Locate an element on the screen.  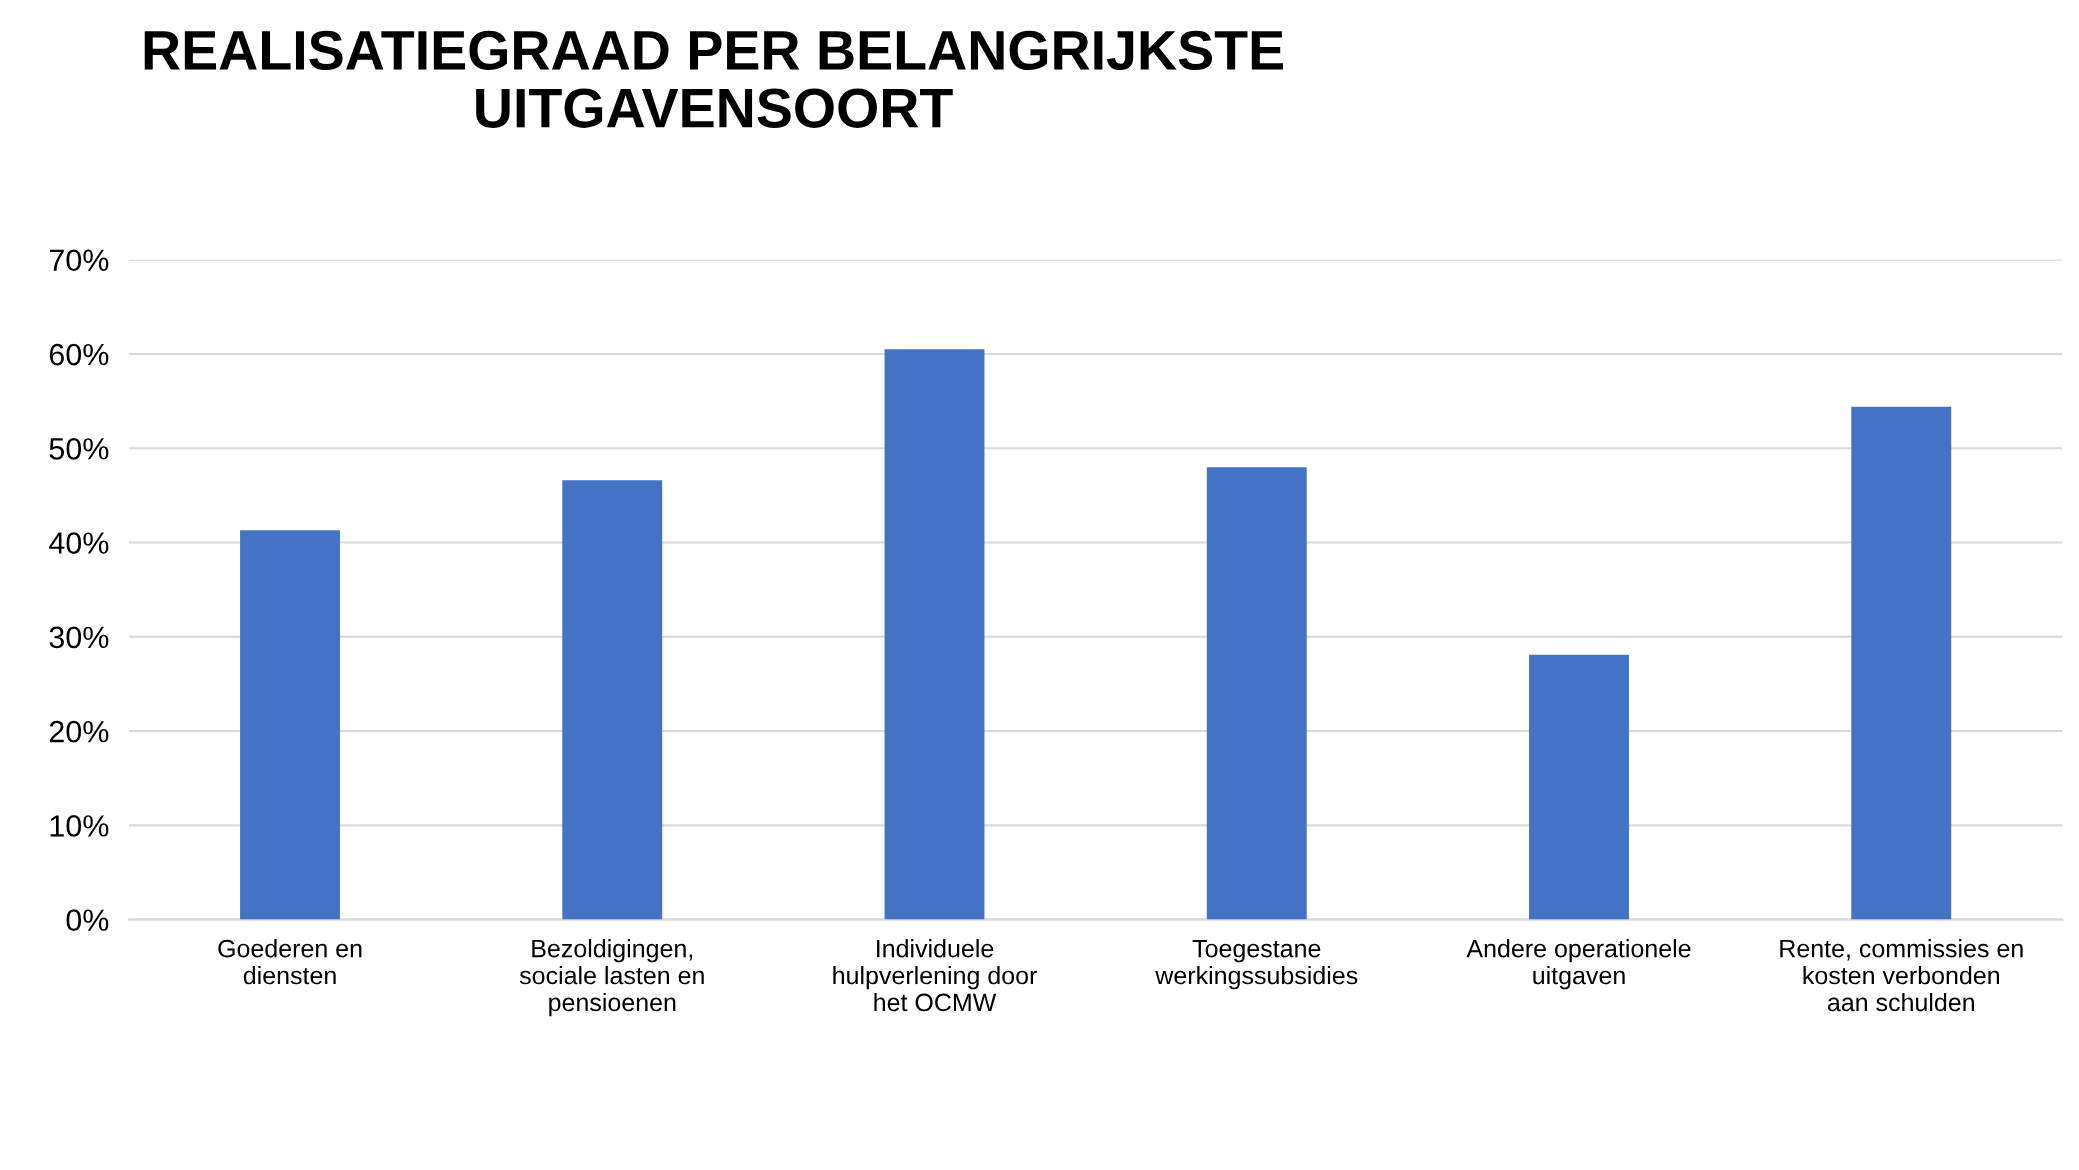
y-tick-label: 0% is located at coordinates (87, 920).